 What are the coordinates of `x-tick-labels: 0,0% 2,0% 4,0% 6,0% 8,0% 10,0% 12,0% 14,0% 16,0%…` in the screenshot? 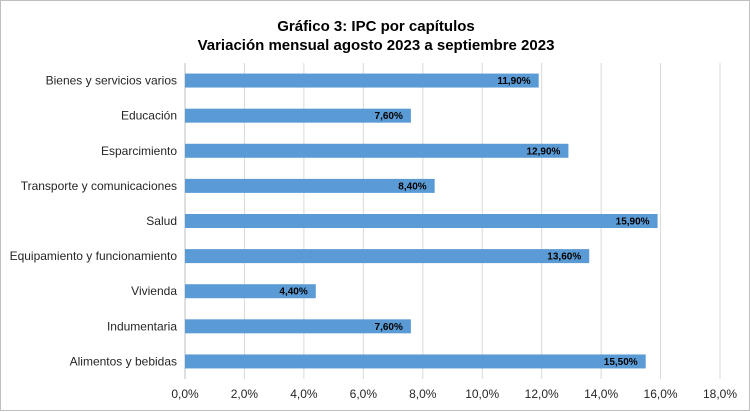 It's located at (454, 394).